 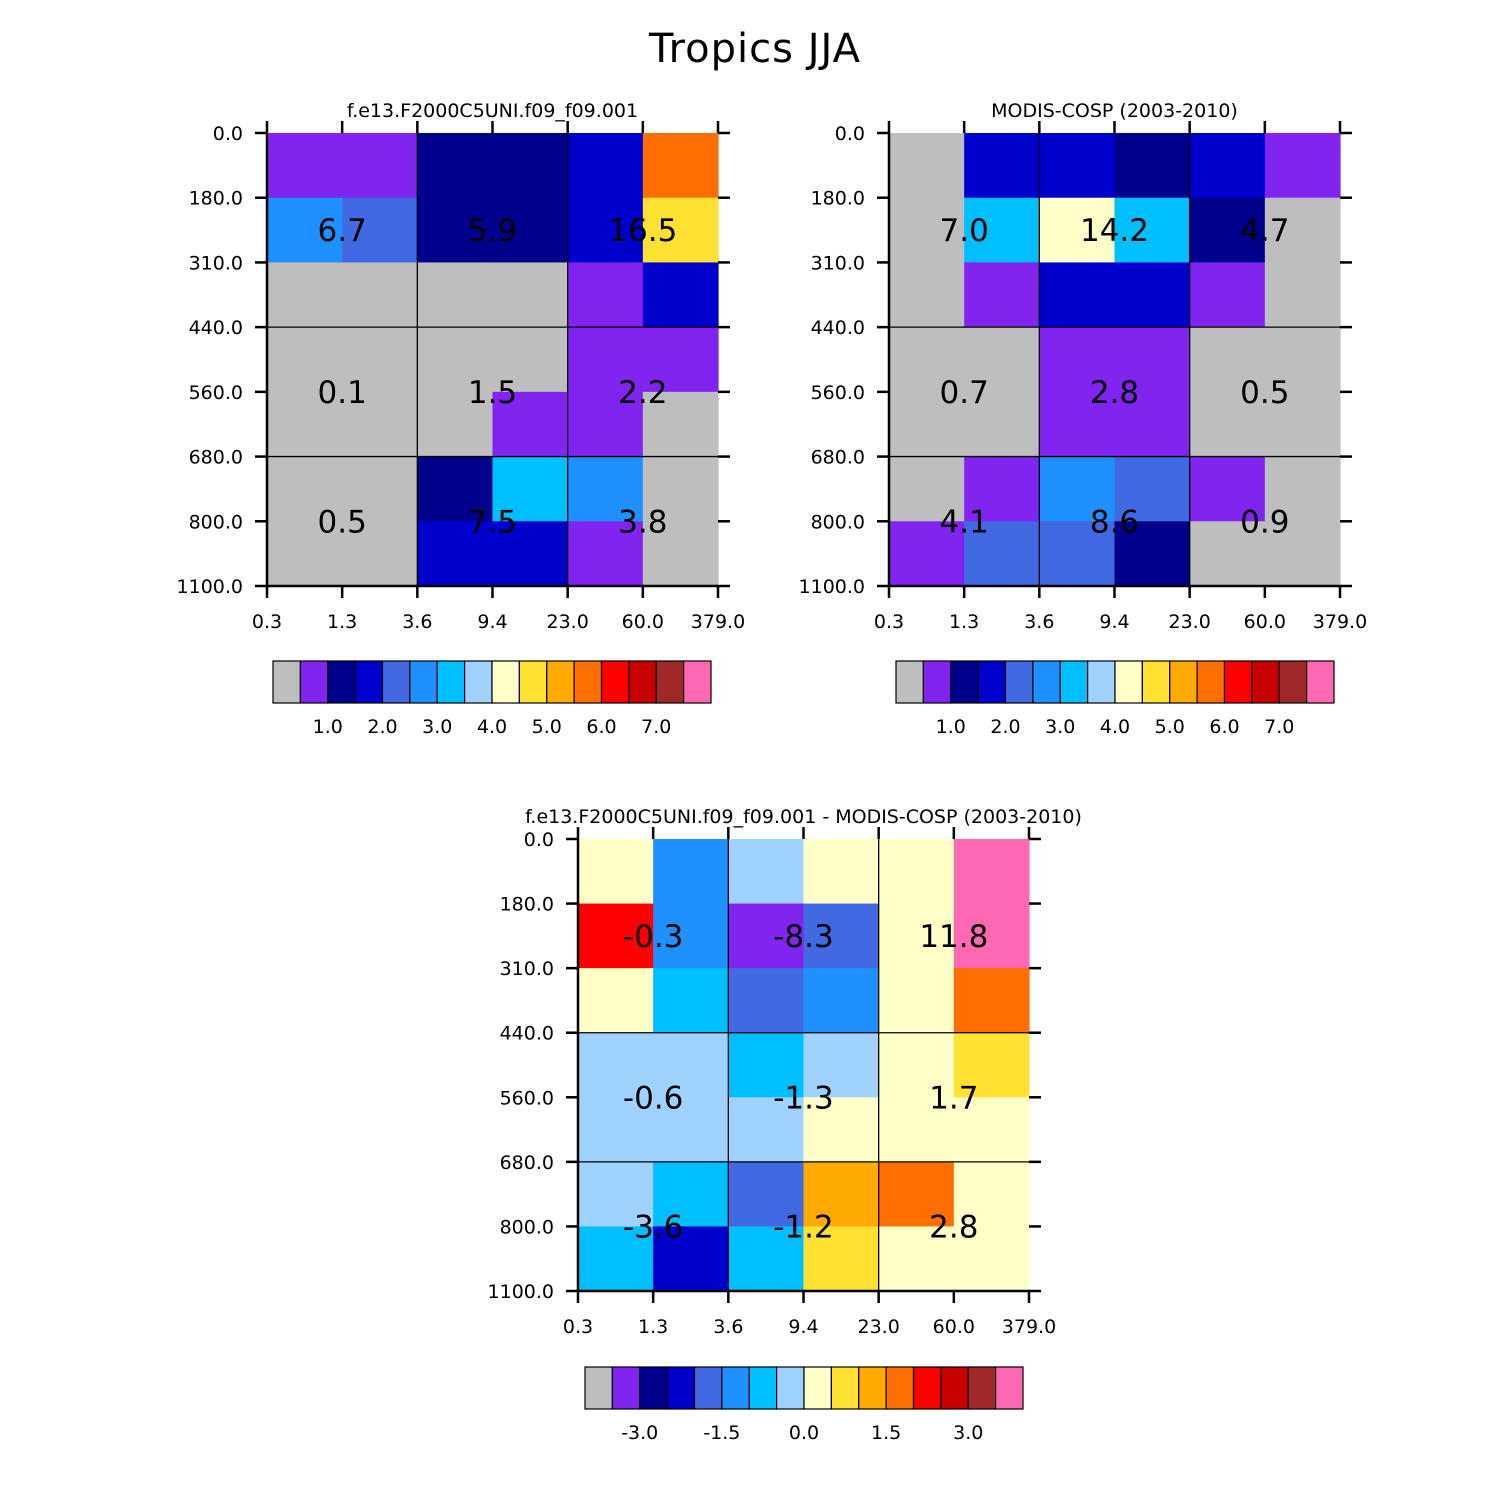 What do you see at coordinates (653, 1227) in the screenshot?
I see `cell-annotation: -3.6` at bounding box center [653, 1227].